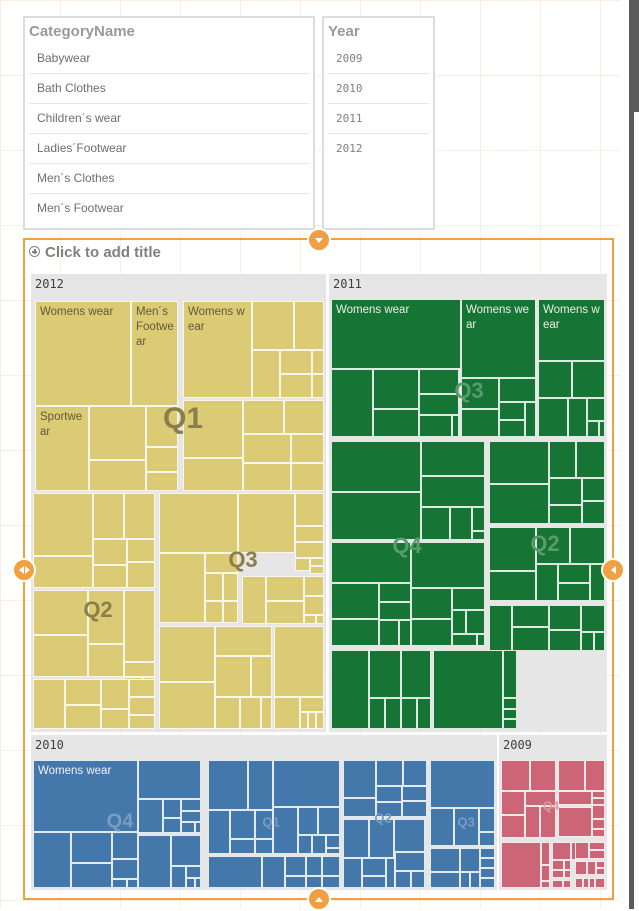 The width and height of the screenshot is (639, 911). I want to click on filter-item: 2010, so click(378, 89).